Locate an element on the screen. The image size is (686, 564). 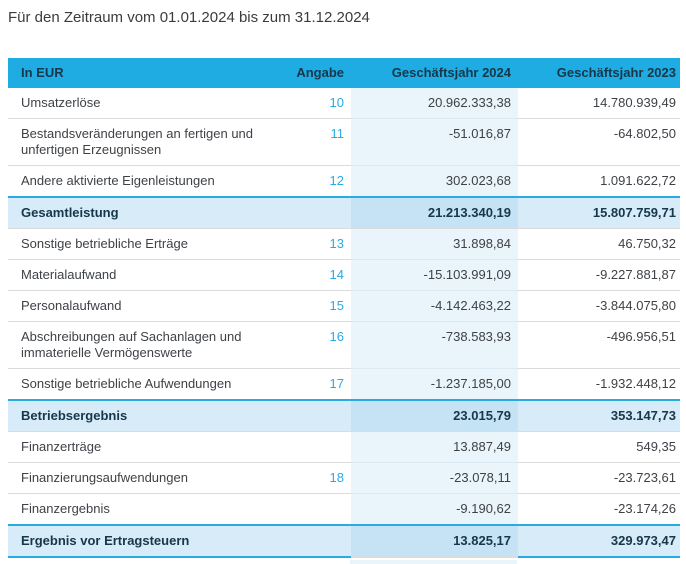
row-label: Umsatzerlöse is located at coordinates (135, 103).